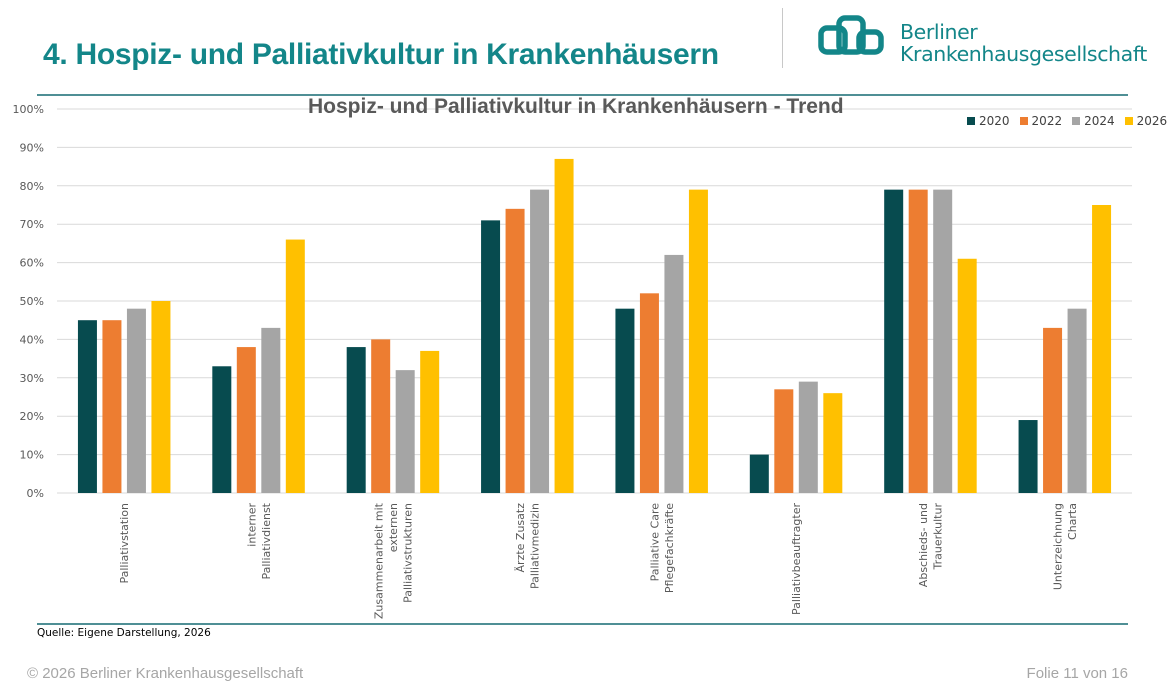 The width and height of the screenshot is (1171, 692). I want to click on x-category-label-line: Palliative Care, so click(654, 542).